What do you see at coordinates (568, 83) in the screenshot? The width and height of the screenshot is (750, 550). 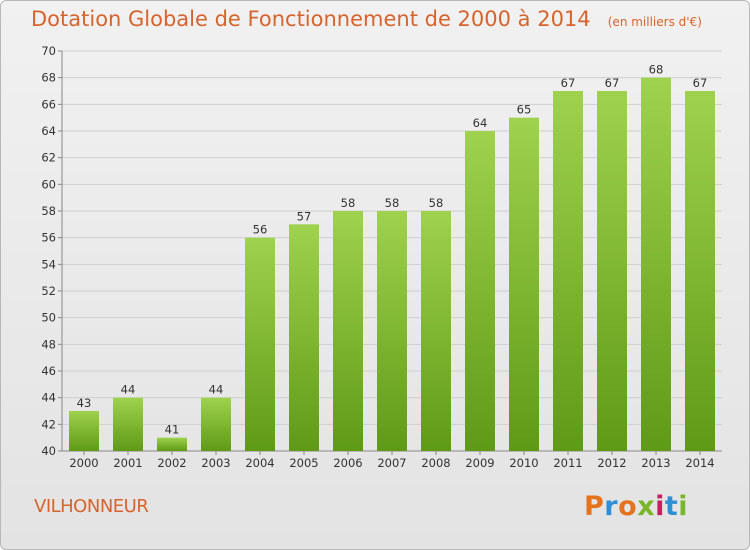 I see `data-label-2011: 67` at bounding box center [568, 83].